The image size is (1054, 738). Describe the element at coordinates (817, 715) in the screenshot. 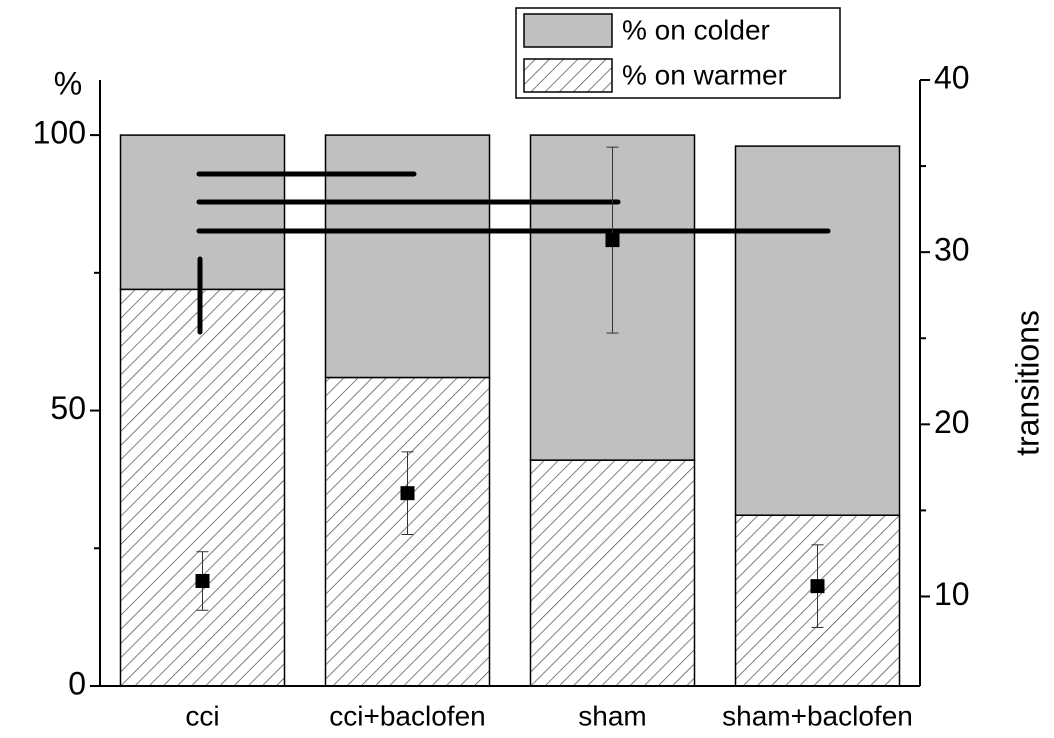

I see `x-tick-label: sham+baclofen` at that location.